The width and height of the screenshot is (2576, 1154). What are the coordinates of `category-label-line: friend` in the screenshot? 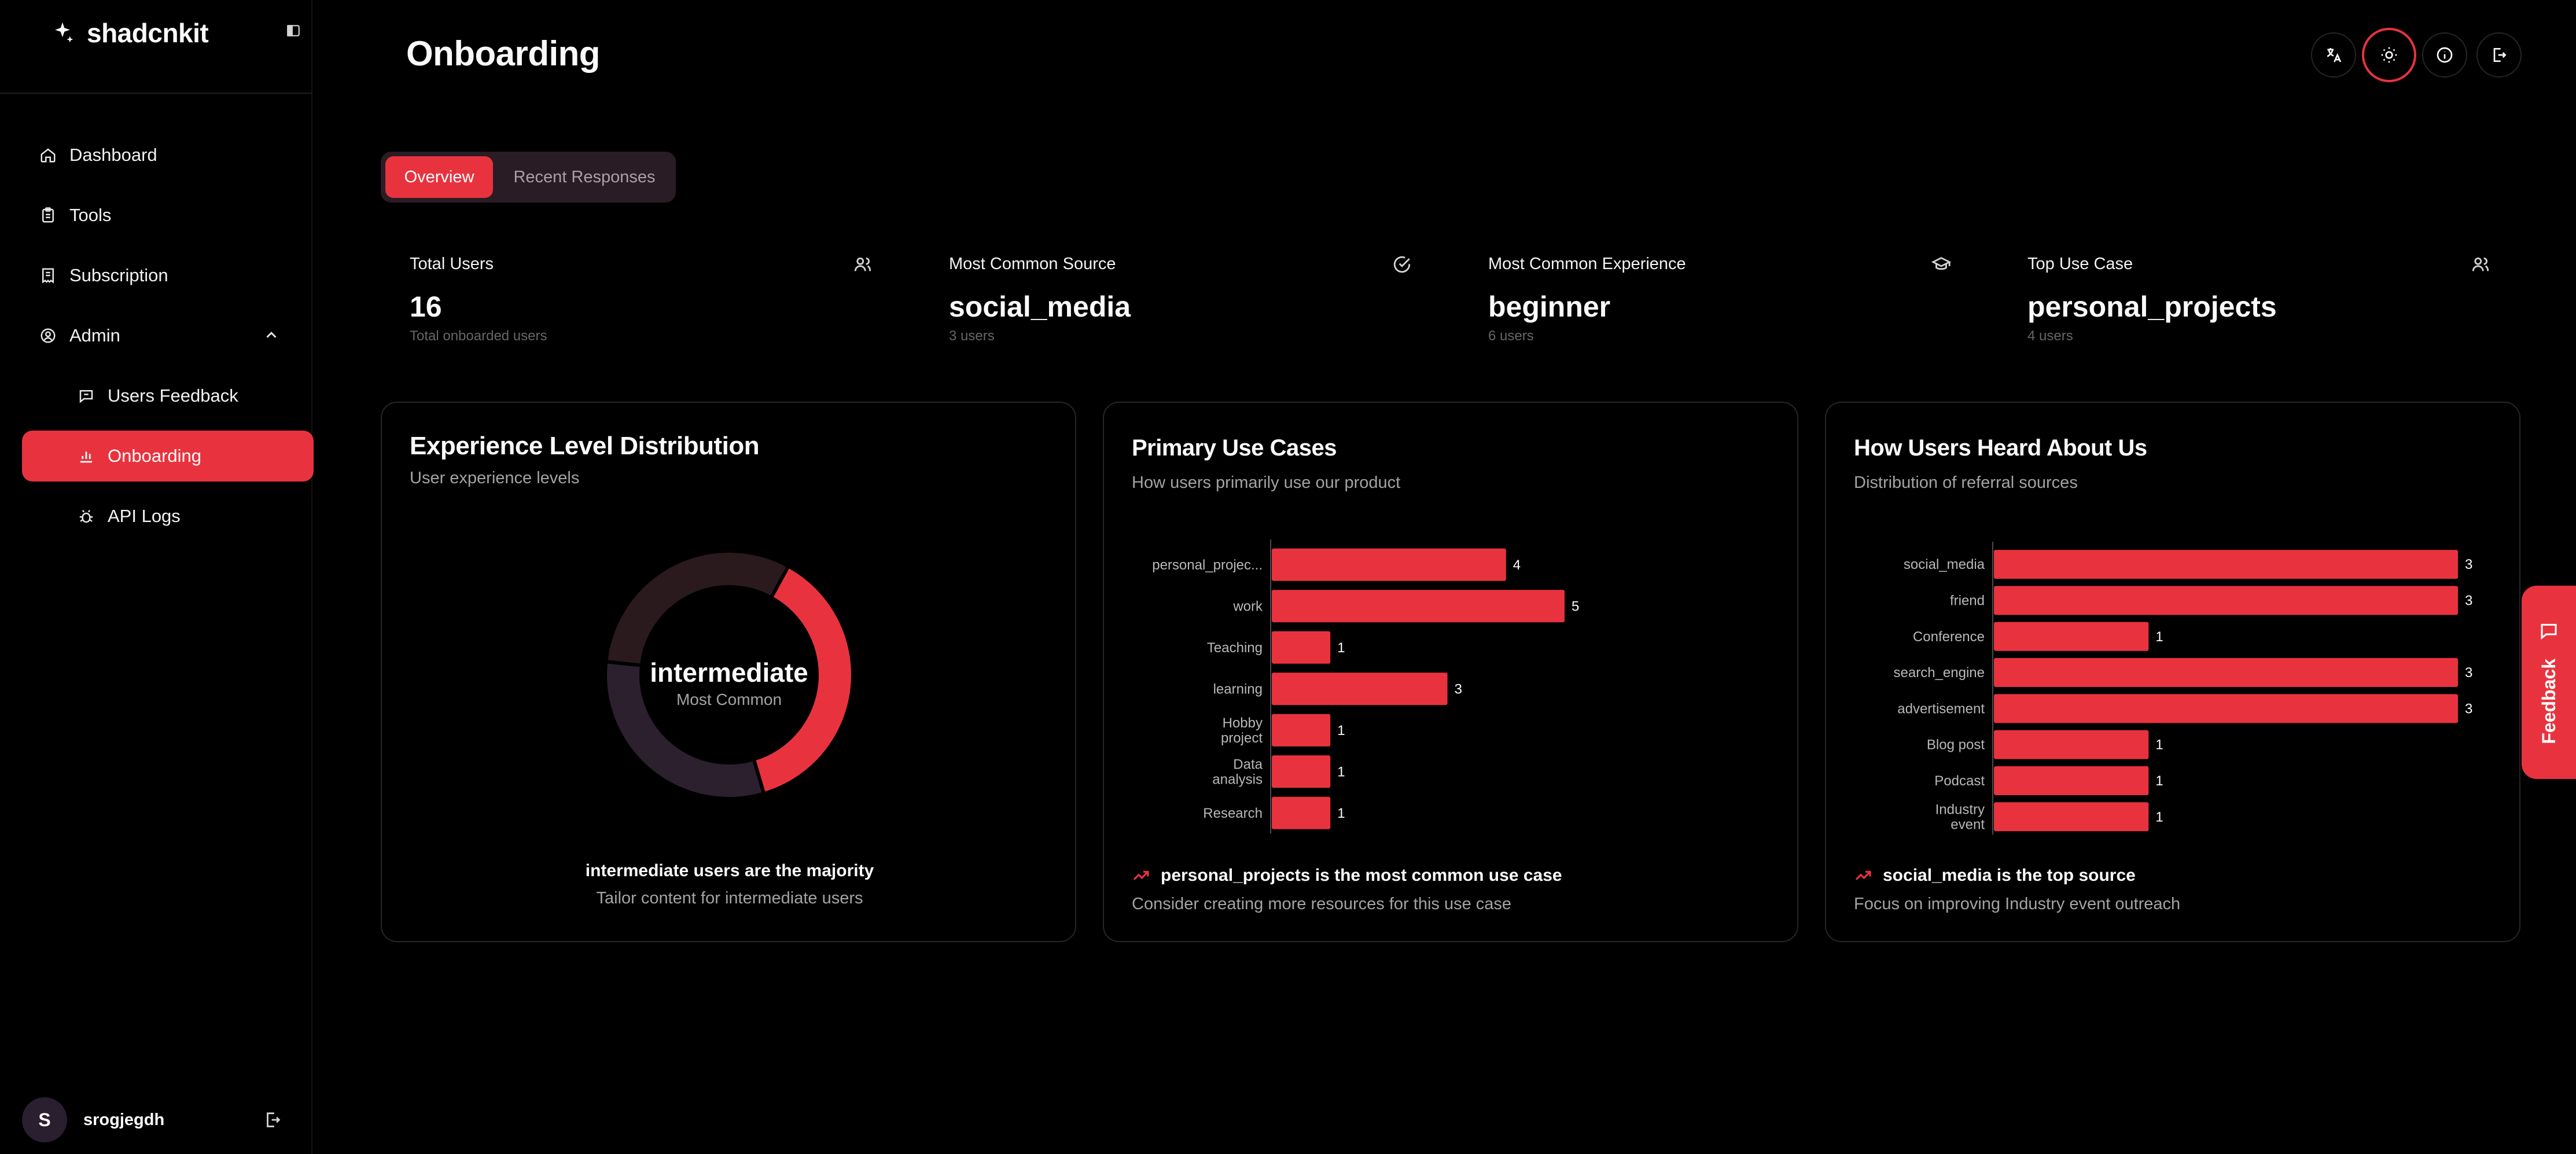 It's located at (1967, 600).